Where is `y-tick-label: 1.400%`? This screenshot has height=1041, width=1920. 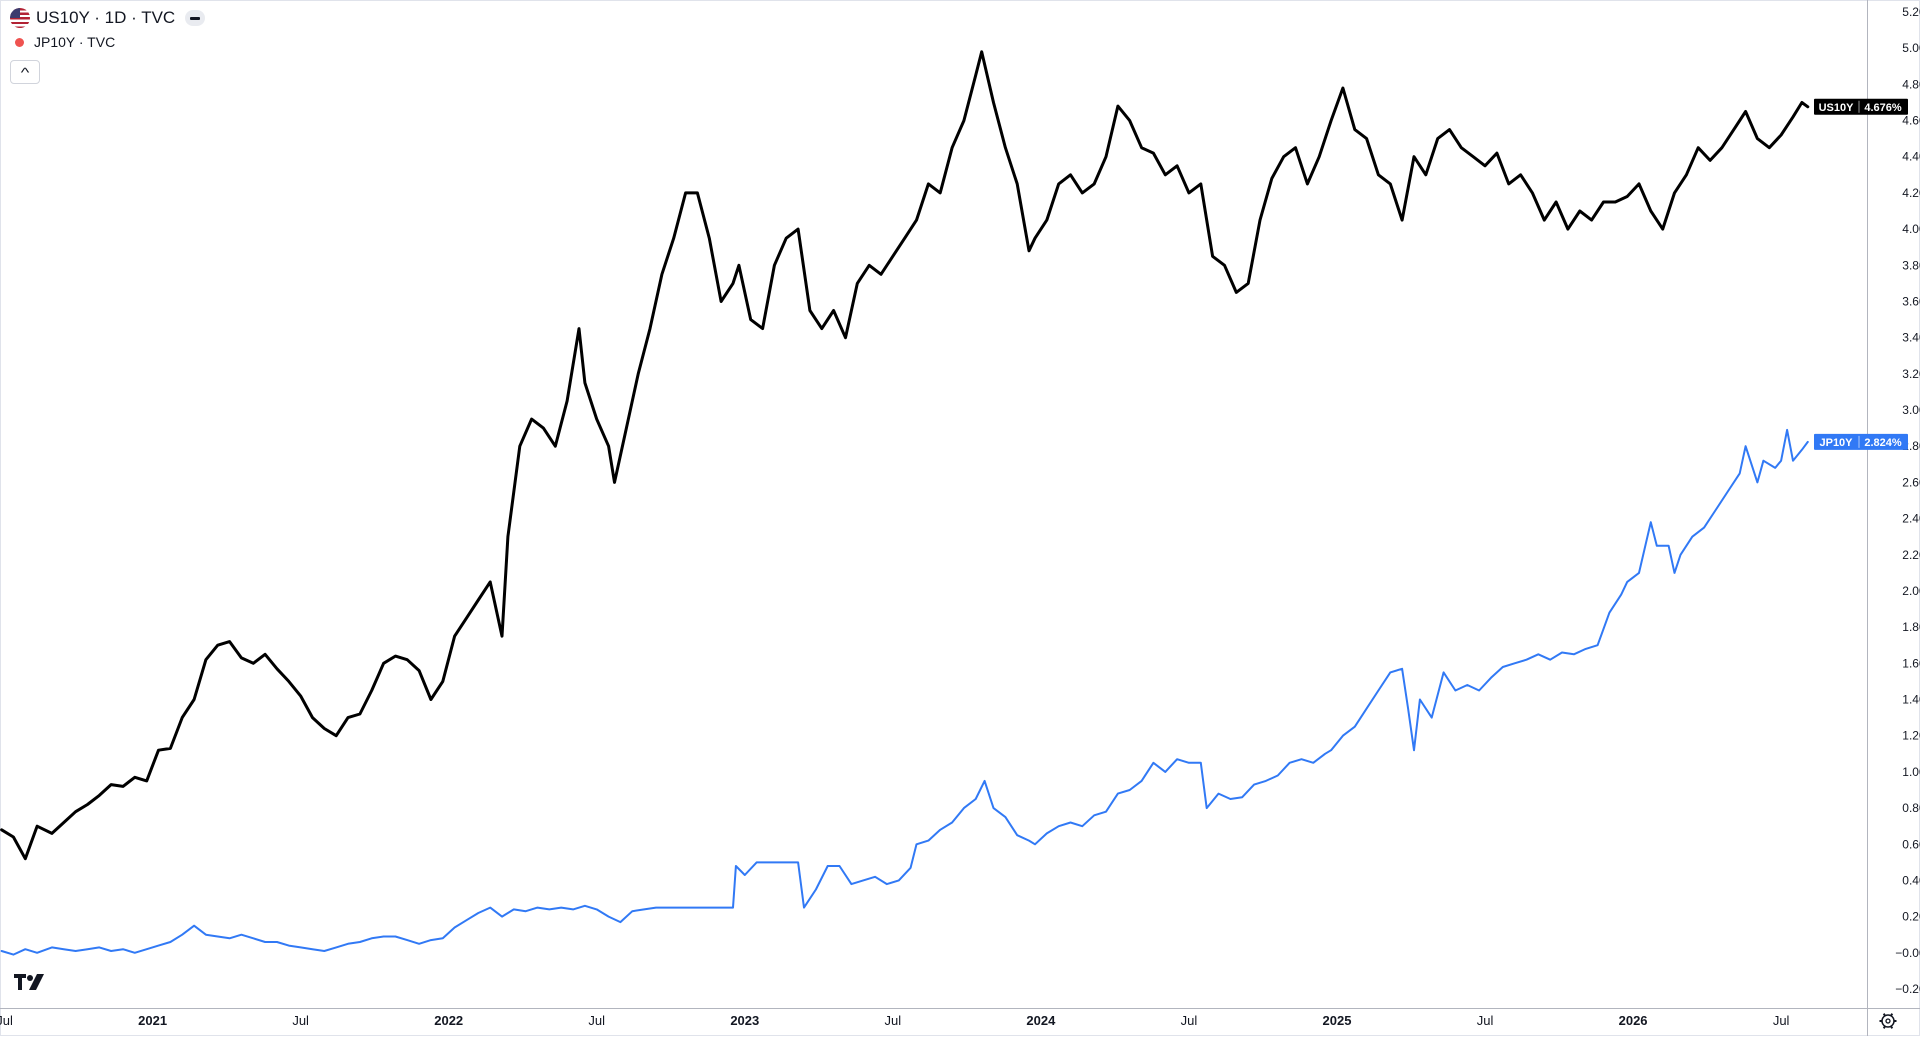
y-tick-label: 1.400% is located at coordinates (1911, 700).